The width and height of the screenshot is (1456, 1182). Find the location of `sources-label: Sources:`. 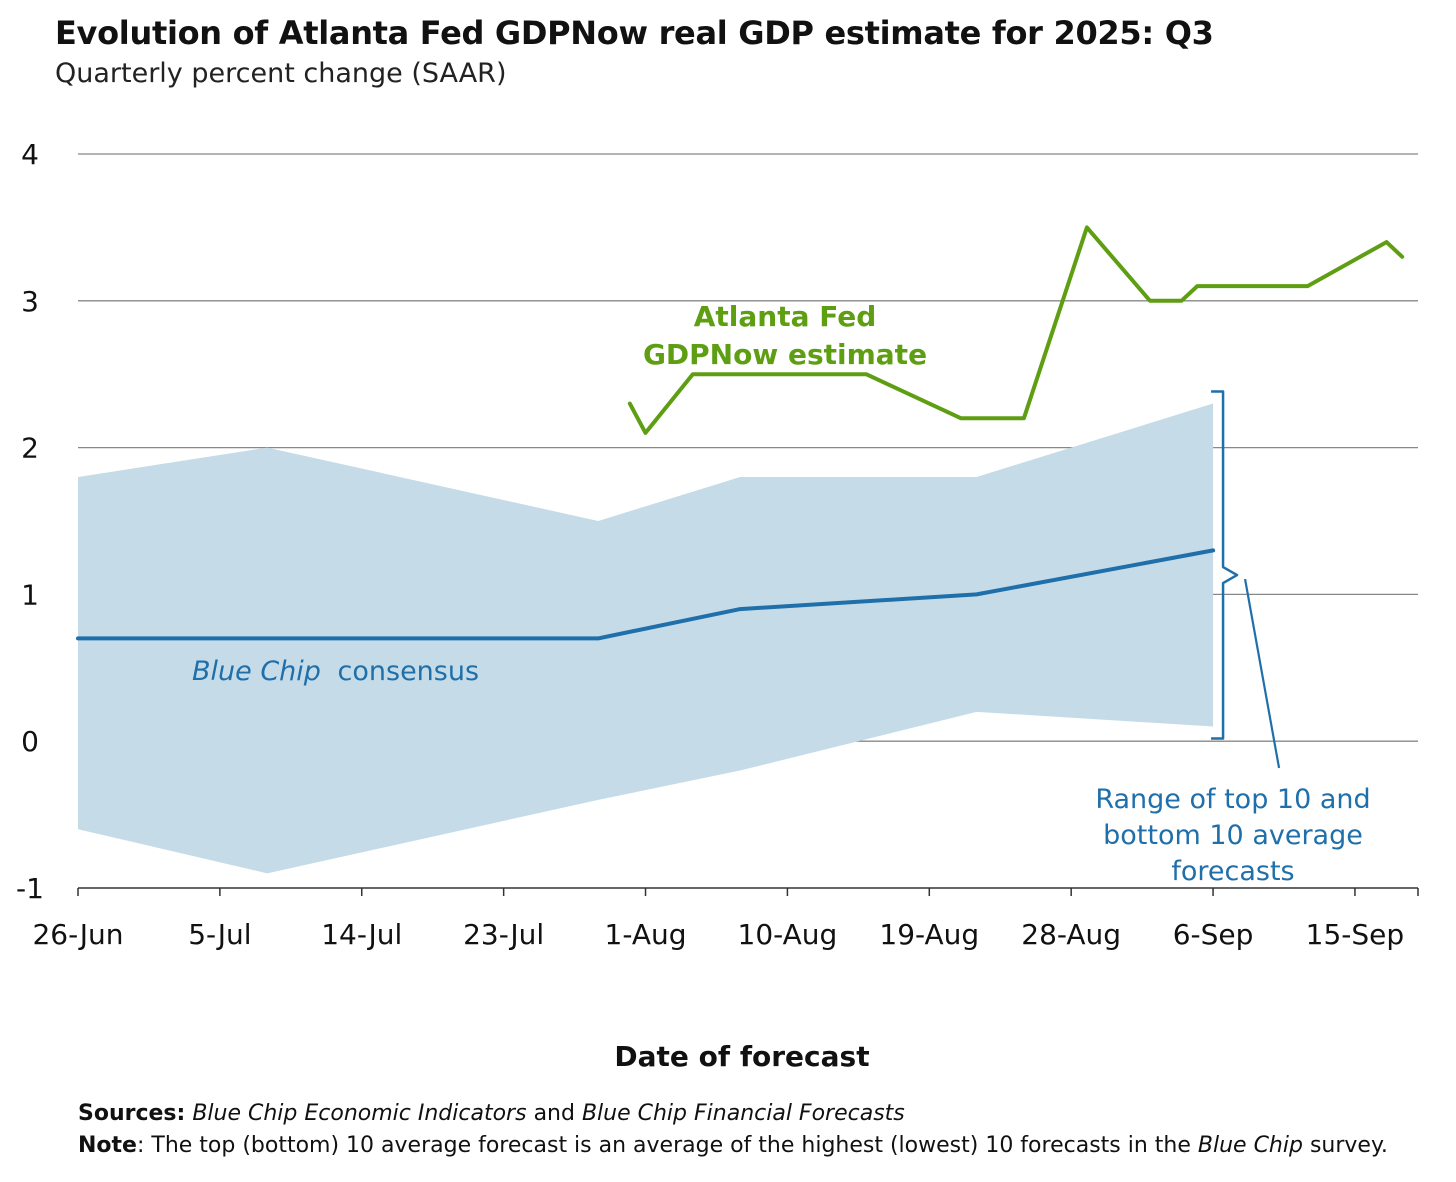

sources-label: Sources: is located at coordinates (132, 1113).